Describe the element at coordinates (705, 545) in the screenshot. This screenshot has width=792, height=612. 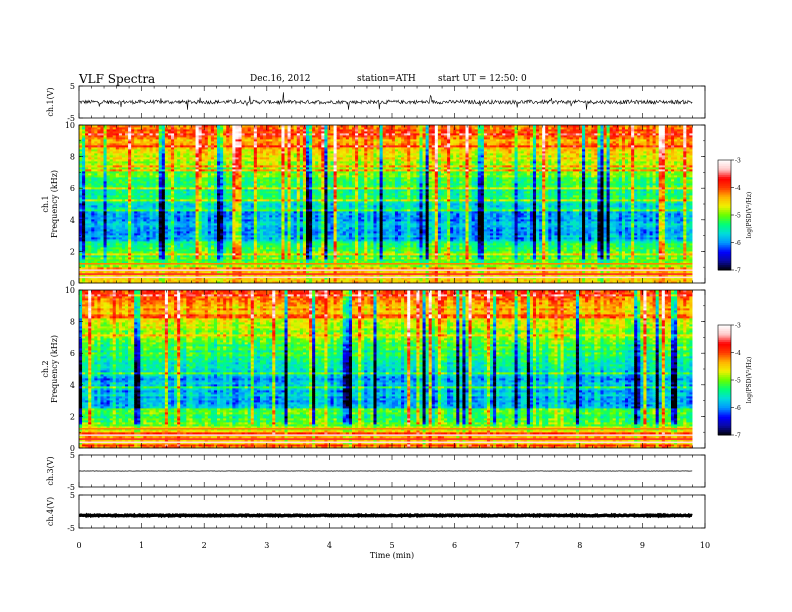
I see `x-tick-label: 10` at that location.